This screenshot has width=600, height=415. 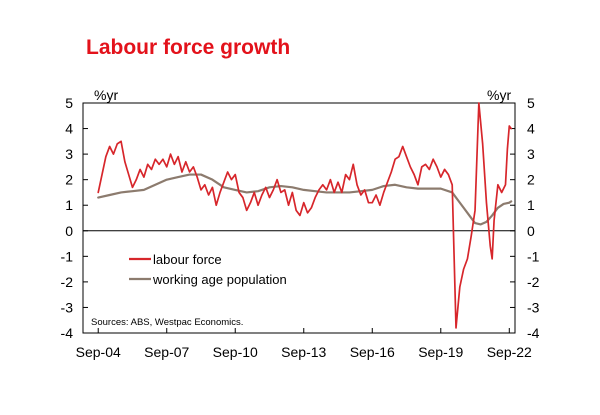 I want to click on x-tick-label: Sep-10, so click(x=235, y=352).